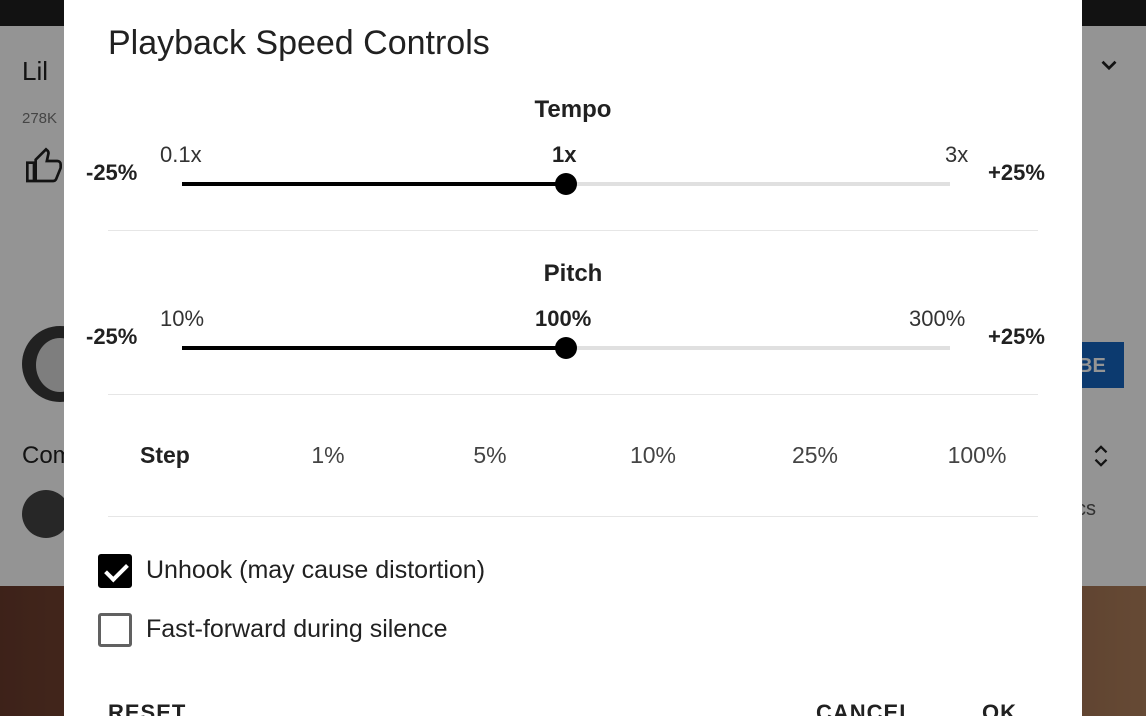 Image resolution: width=1146 pixels, height=716 pixels. What do you see at coordinates (815, 455) in the screenshot?
I see `step-option-25: 25%` at bounding box center [815, 455].